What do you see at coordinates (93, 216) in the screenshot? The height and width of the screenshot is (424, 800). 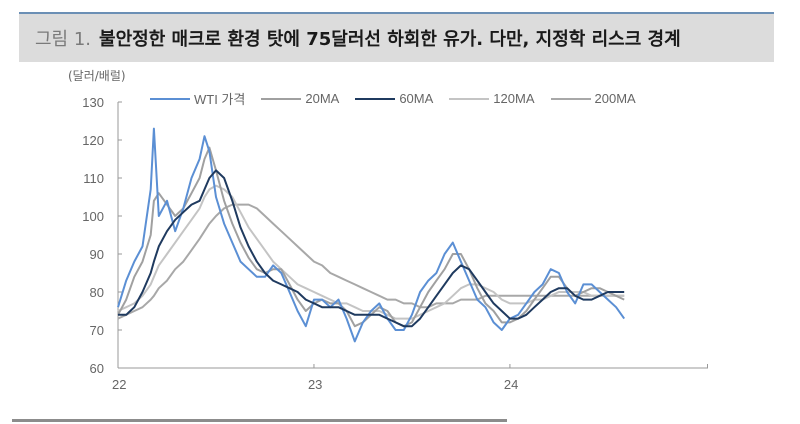 I see `y-tick-label: 100` at bounding box center [93, 216].